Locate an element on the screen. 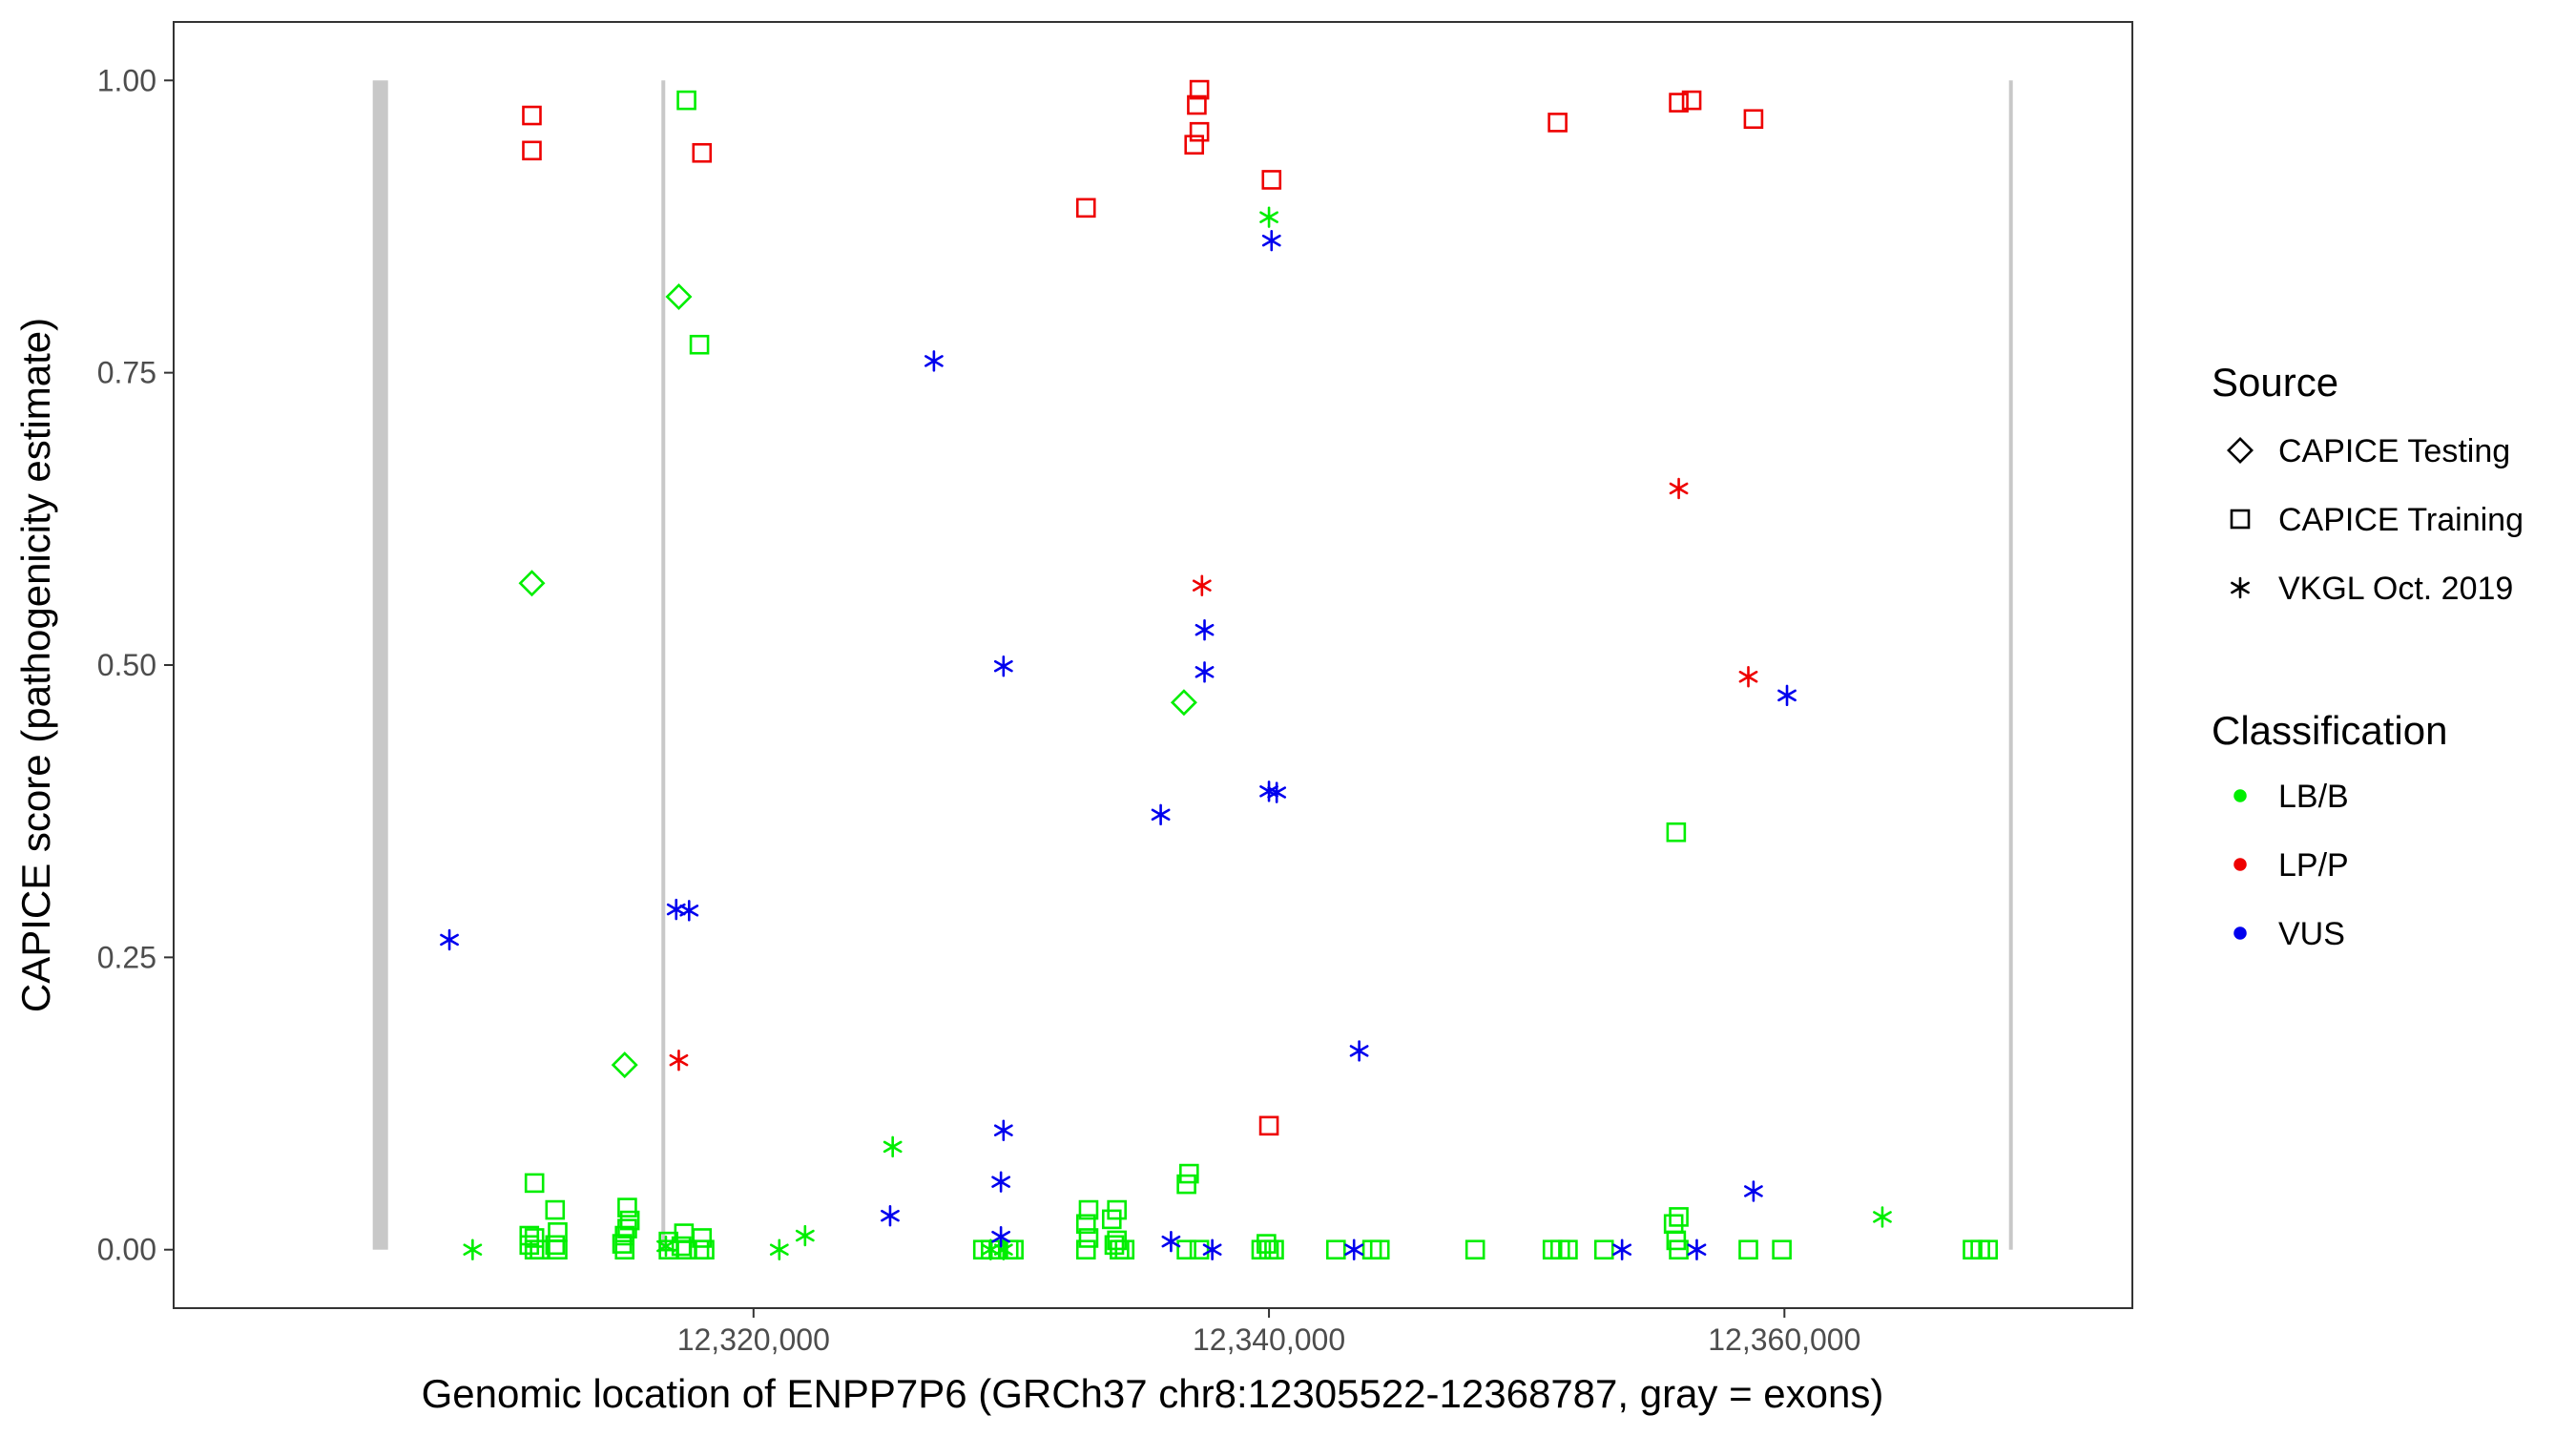  y-axis: 0.00 0.25 0.50 0.75 1.00 is located at coordinates (135, 665).